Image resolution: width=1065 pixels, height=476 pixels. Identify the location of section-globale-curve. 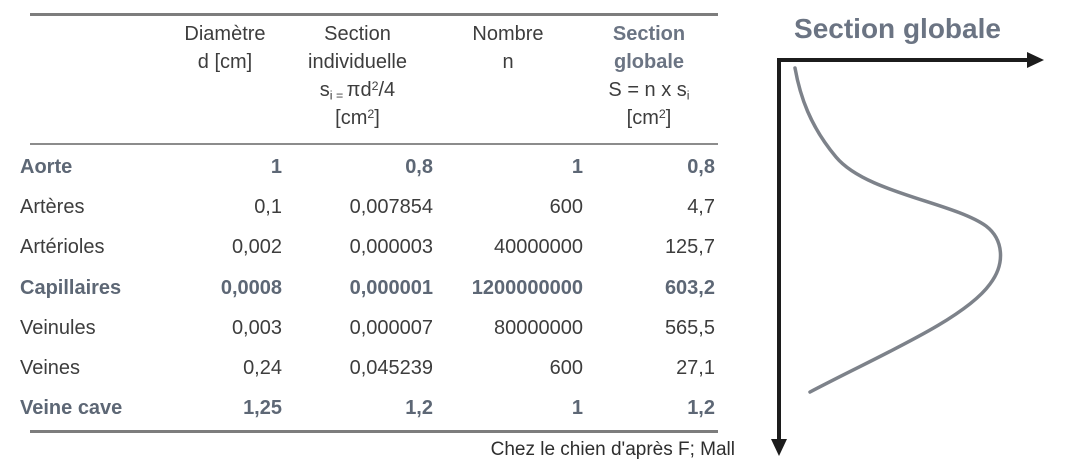
(898, 230).